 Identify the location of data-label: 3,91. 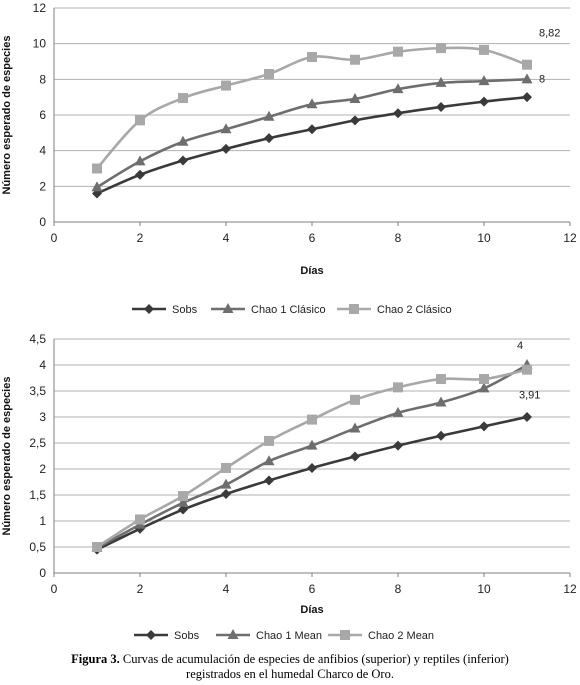
(529, 396).